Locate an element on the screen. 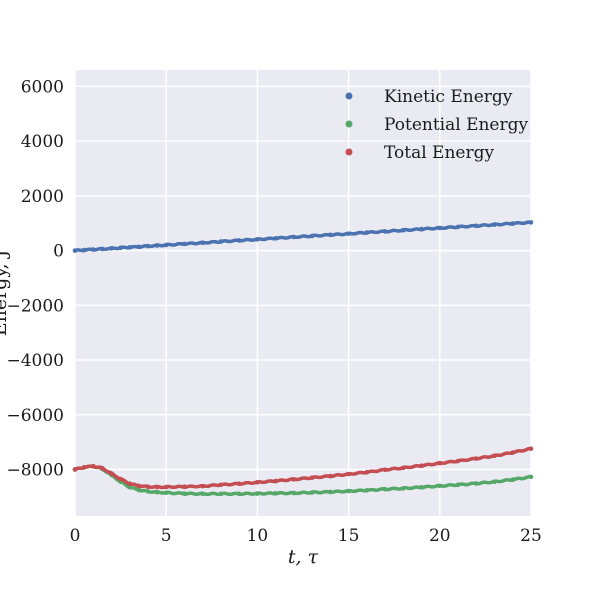  legend-label: Potential Energy is located at coordinates (456, 125).